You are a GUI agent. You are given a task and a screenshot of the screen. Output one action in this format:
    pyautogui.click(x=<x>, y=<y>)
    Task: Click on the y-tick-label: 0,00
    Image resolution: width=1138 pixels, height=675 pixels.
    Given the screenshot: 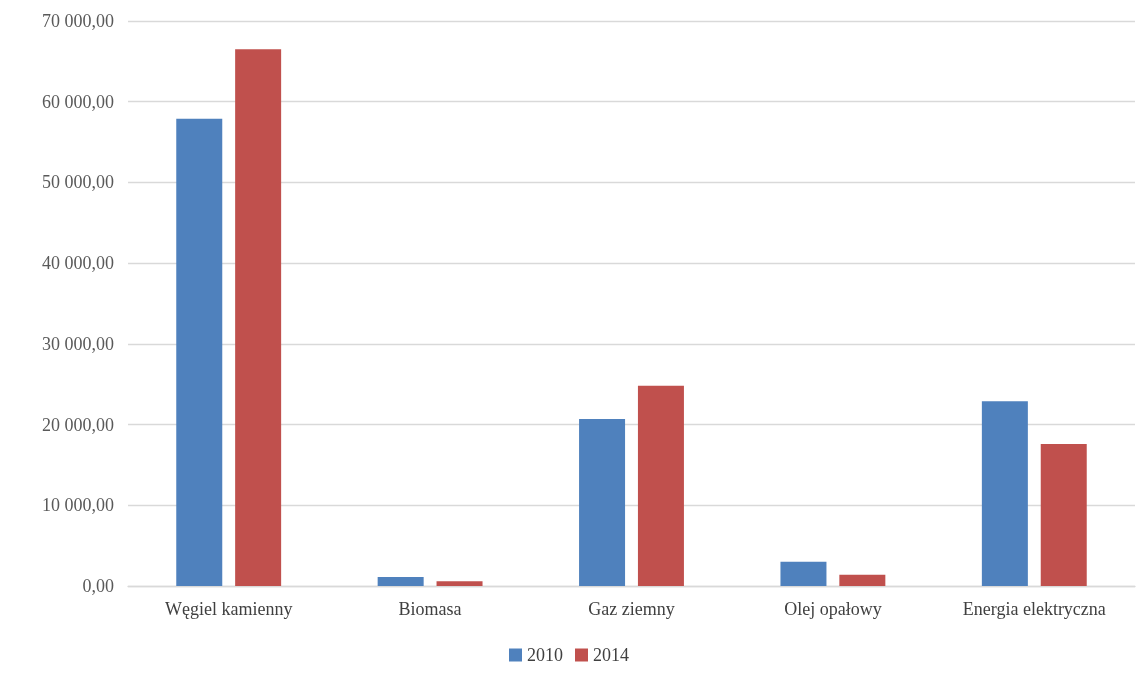 What is the action you would take?
    pyautogui.click(x=98, y=586)
    